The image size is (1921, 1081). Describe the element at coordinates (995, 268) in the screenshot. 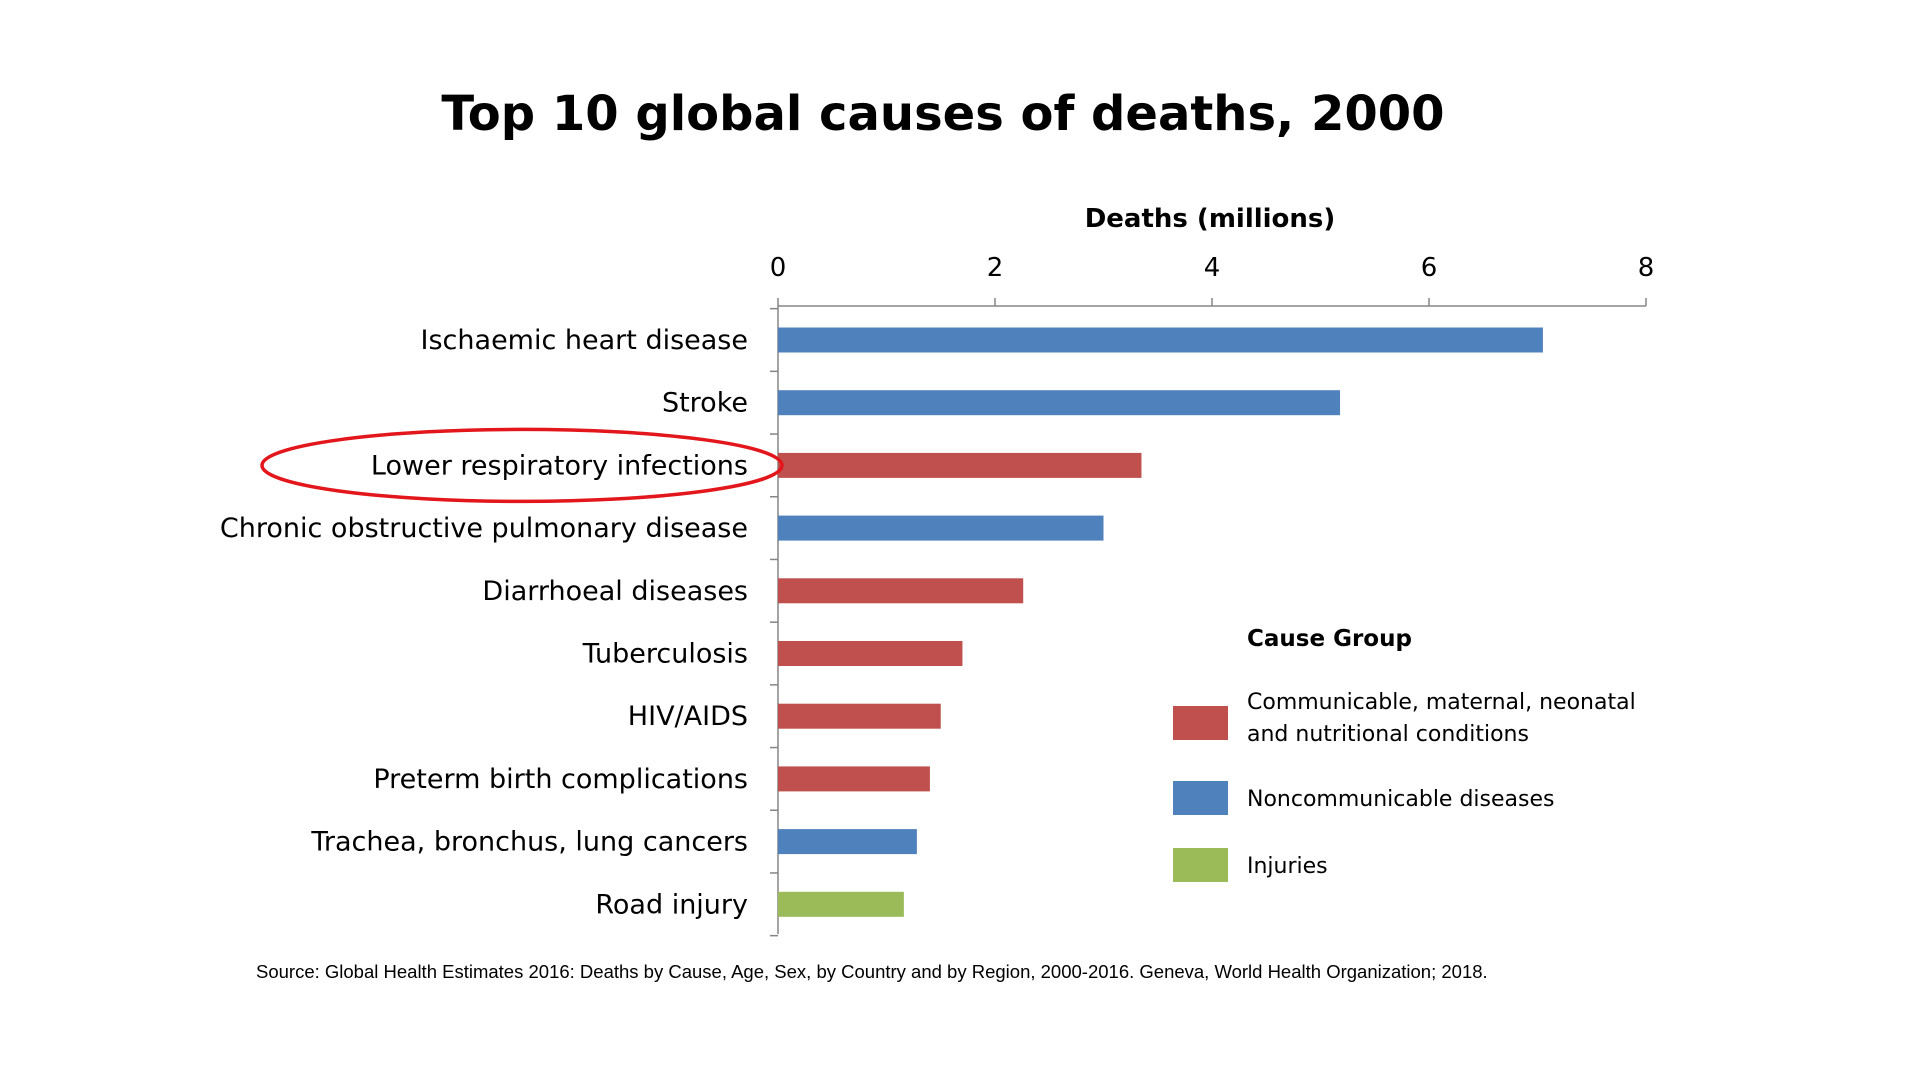

I see `x-tick-label: 2` at that location.